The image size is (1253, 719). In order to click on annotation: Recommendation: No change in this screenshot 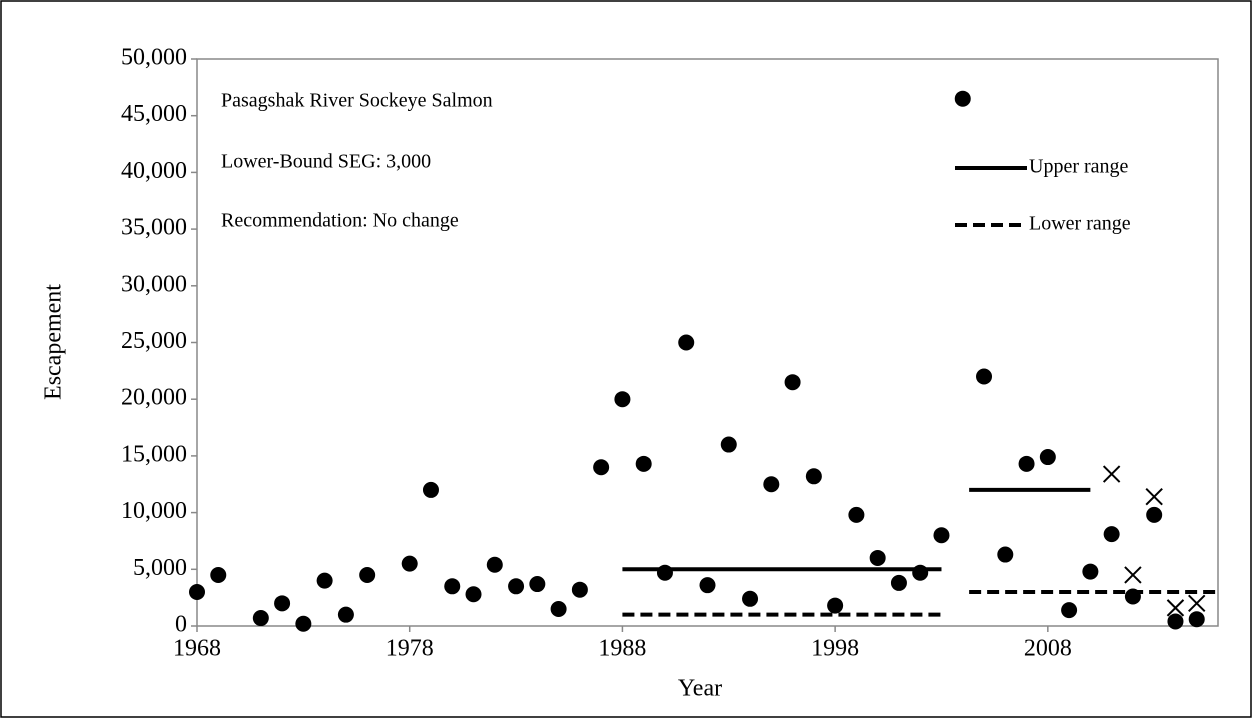, I will do `click(340, 221)`.